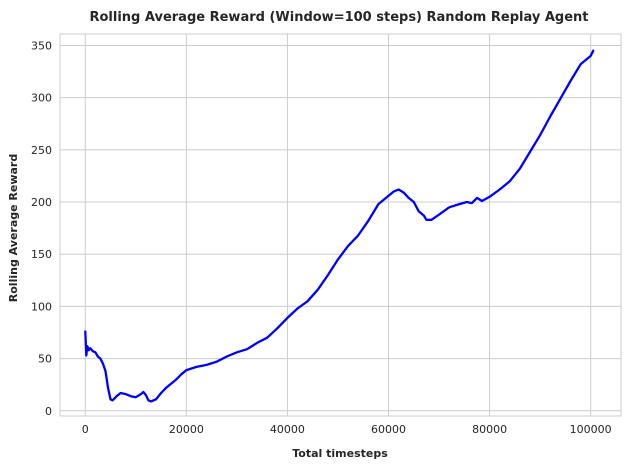  I want to click on x-tick-label: 0, so click(85, 429).